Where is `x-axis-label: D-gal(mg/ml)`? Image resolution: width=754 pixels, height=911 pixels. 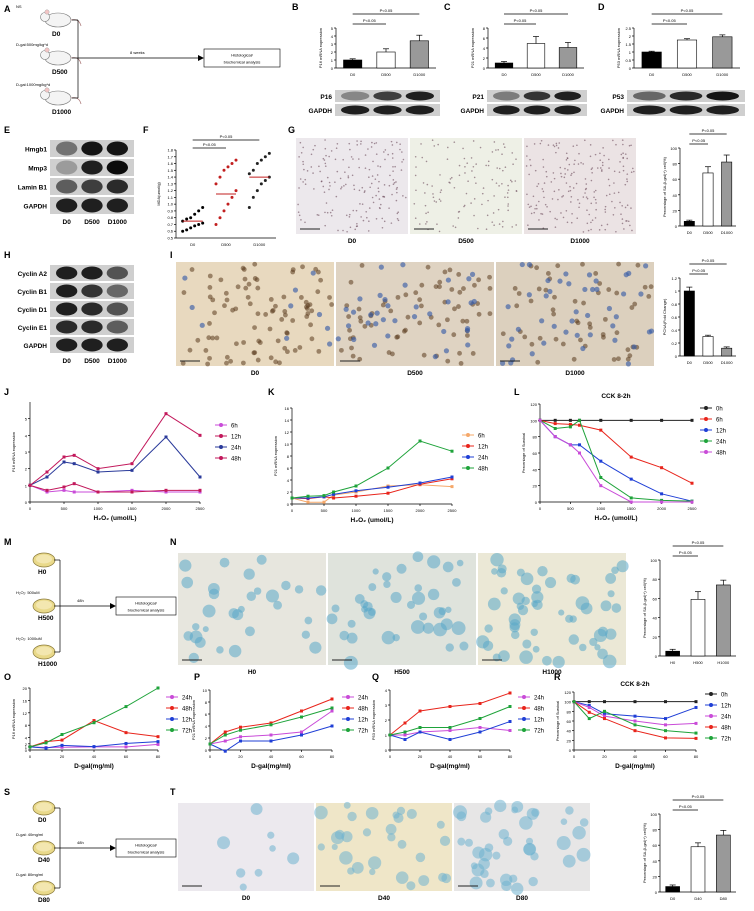
x-axis-label: D-gal(mg/ml) is located at coordinates (94, 766).